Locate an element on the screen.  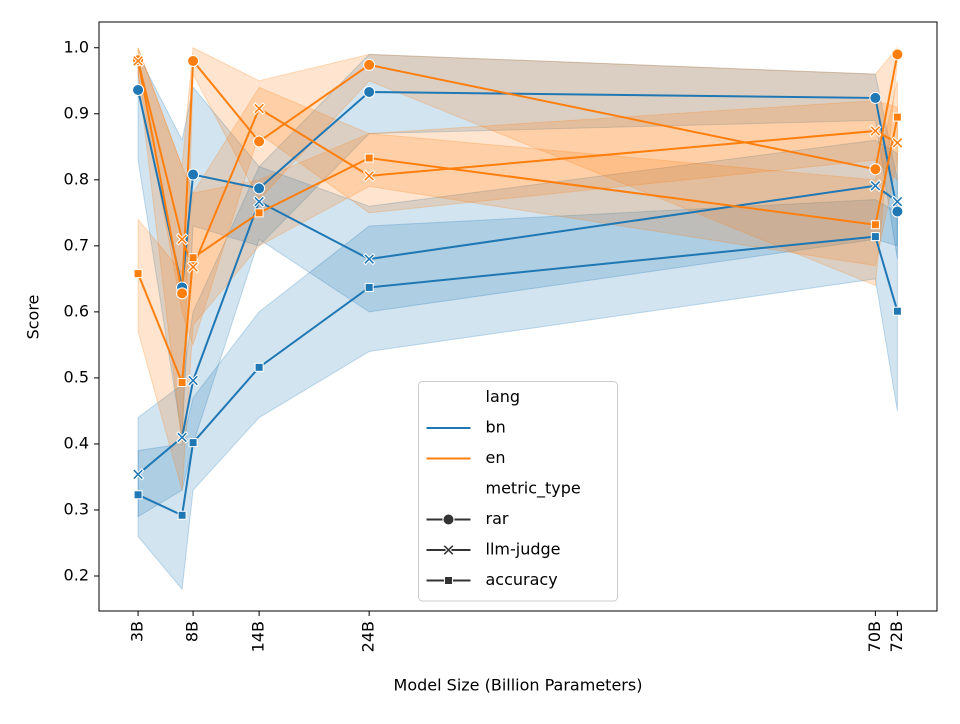
x-tick-label: 70B is located at coordinates (874, 636).